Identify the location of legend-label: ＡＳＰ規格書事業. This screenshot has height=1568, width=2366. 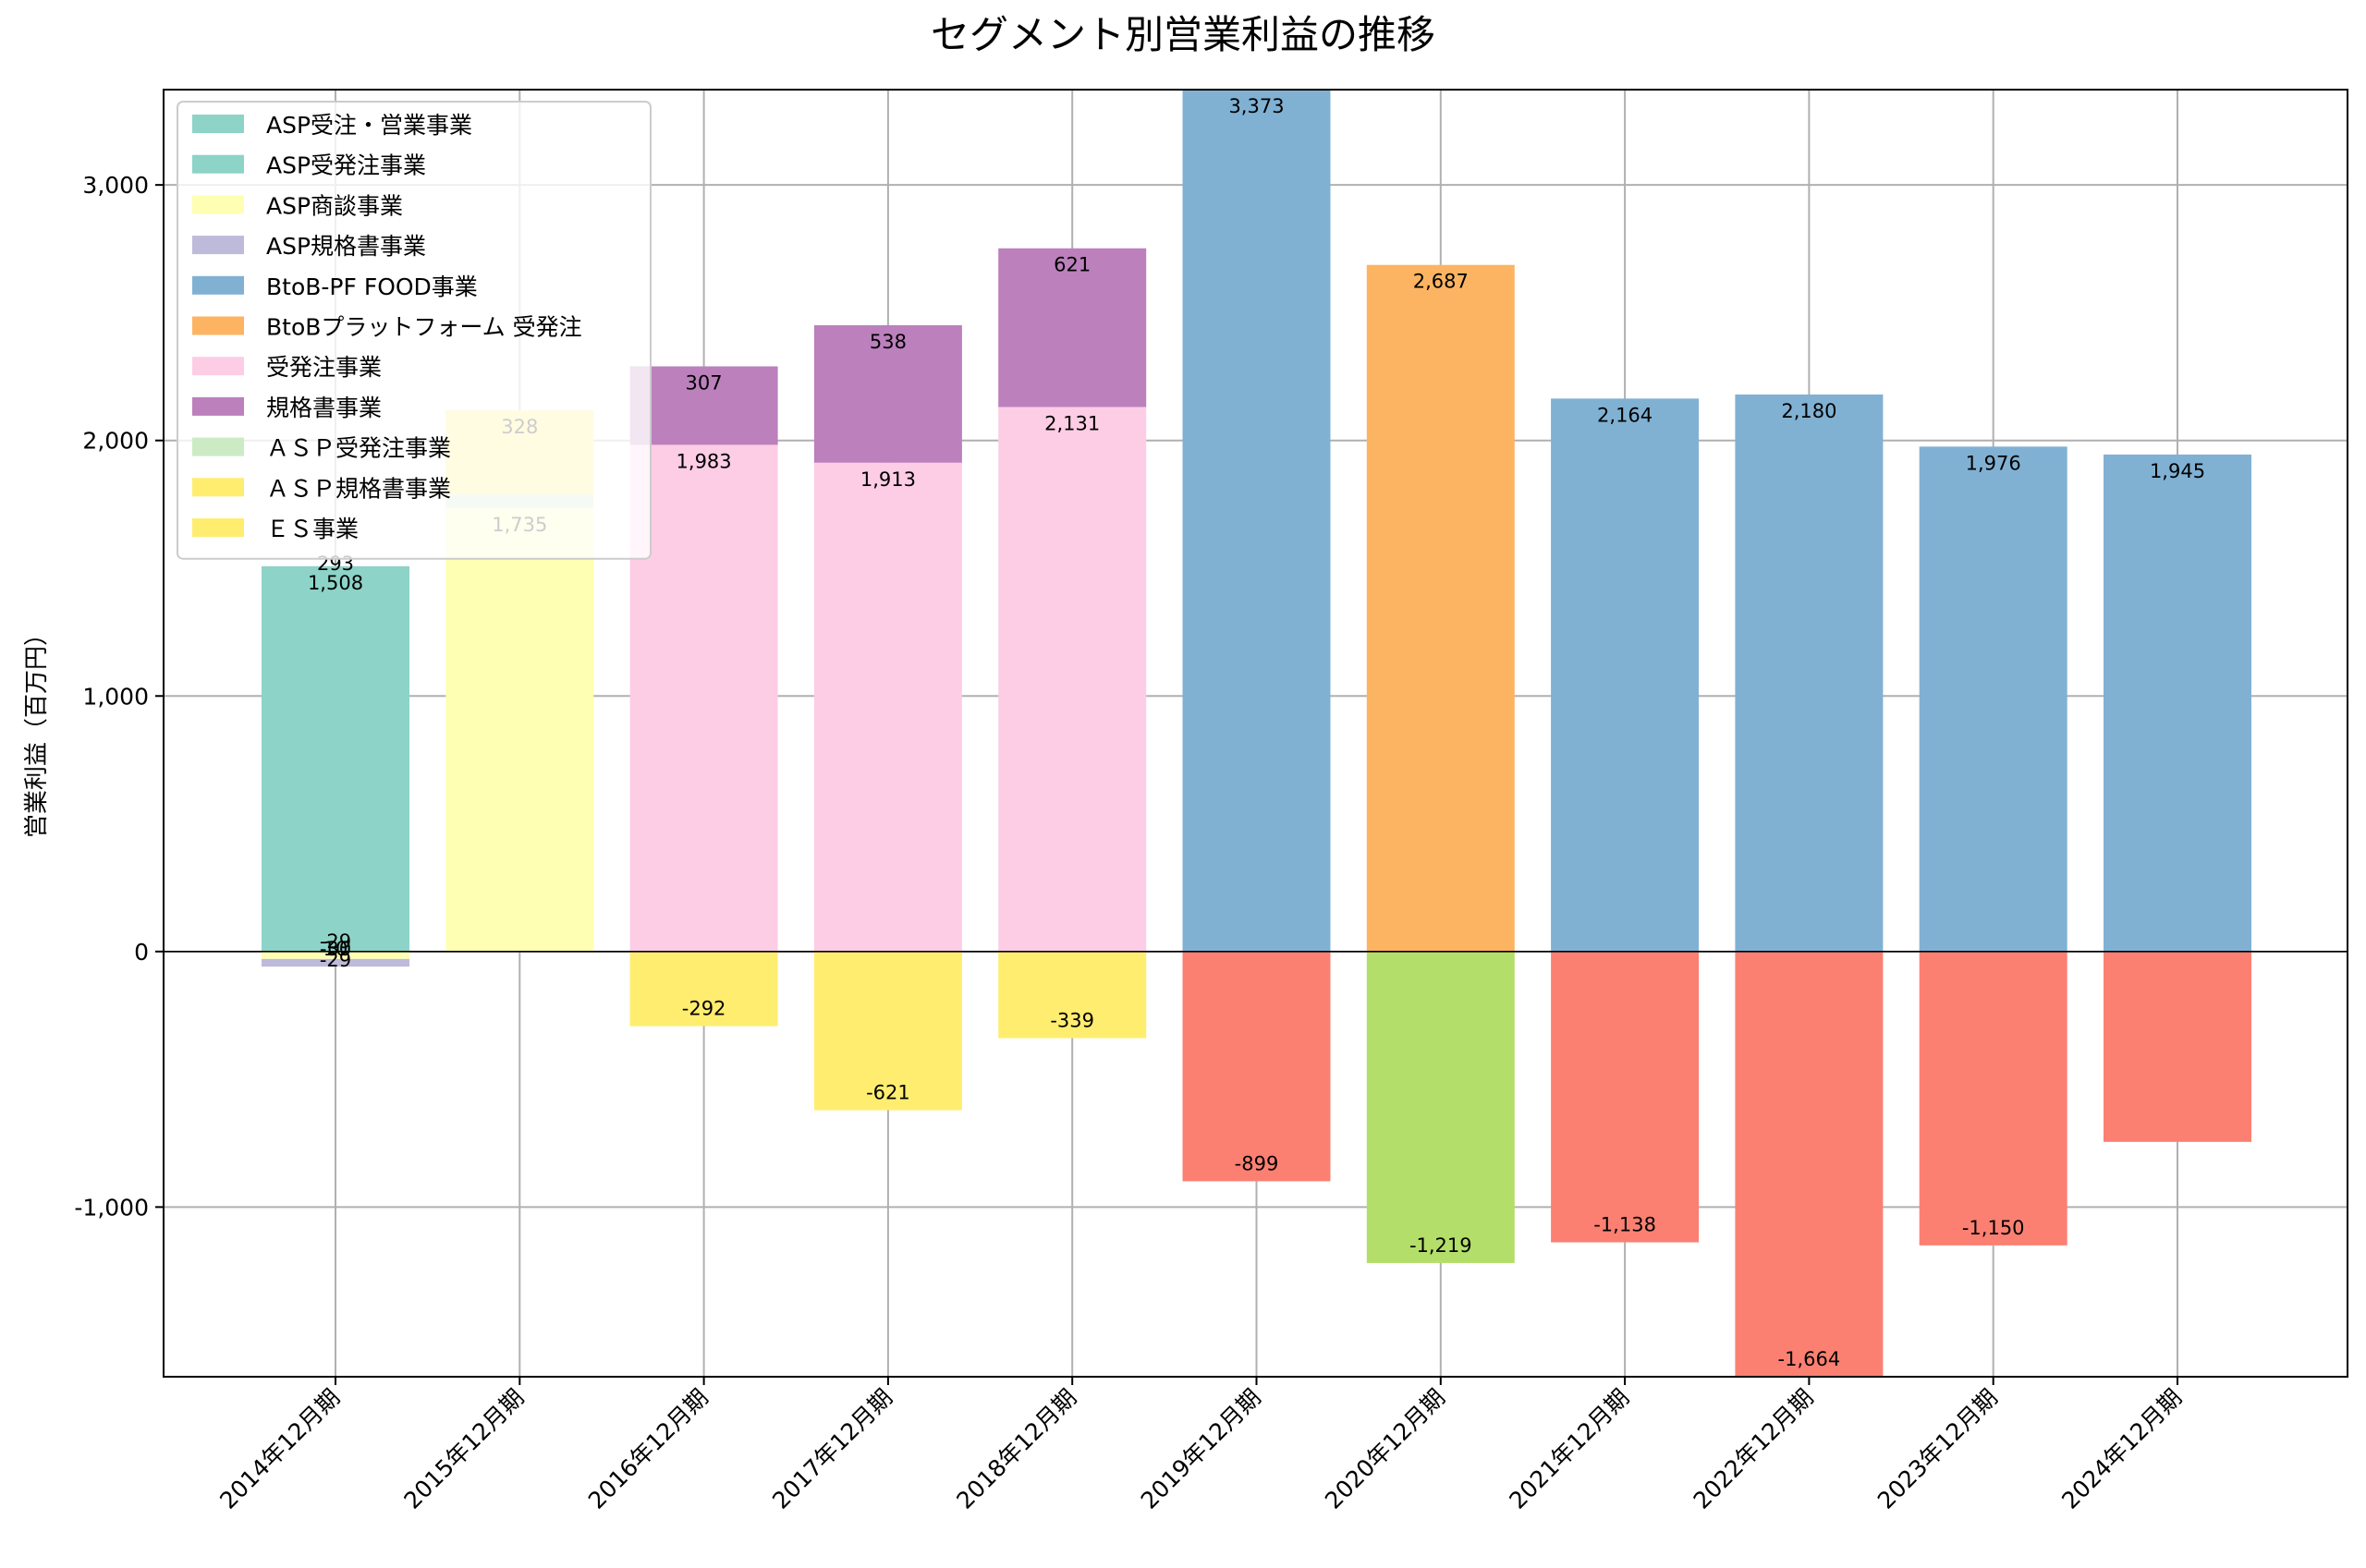
(359, 488).